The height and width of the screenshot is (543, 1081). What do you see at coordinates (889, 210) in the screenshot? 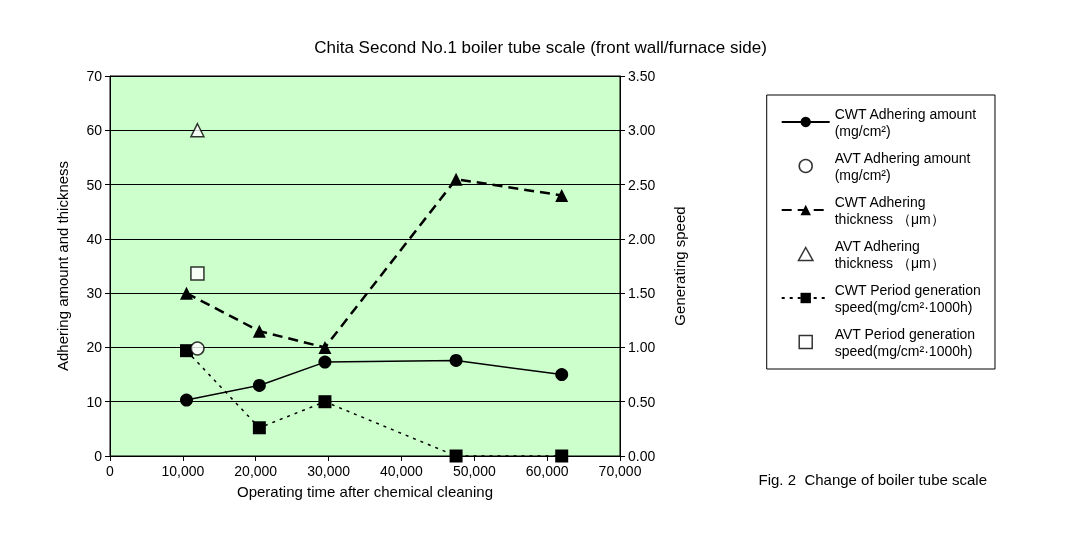
I see `legend-label: CWT Adhering thickness （μm）` at bounding box center [889, 210].